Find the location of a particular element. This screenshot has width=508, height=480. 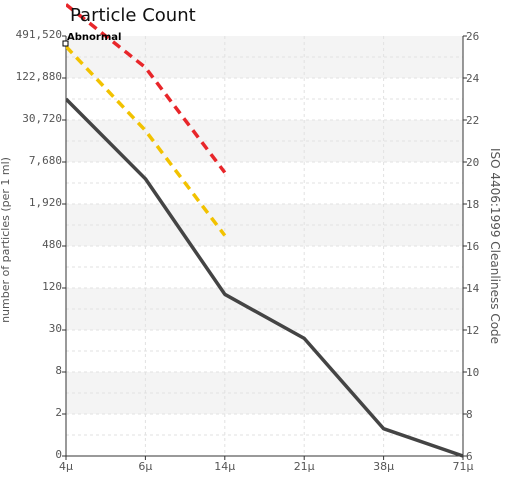

x-tick-labels: 4μ 6μ 14μ 21μ 38μ 71μ is located at coordinates (266, 466).